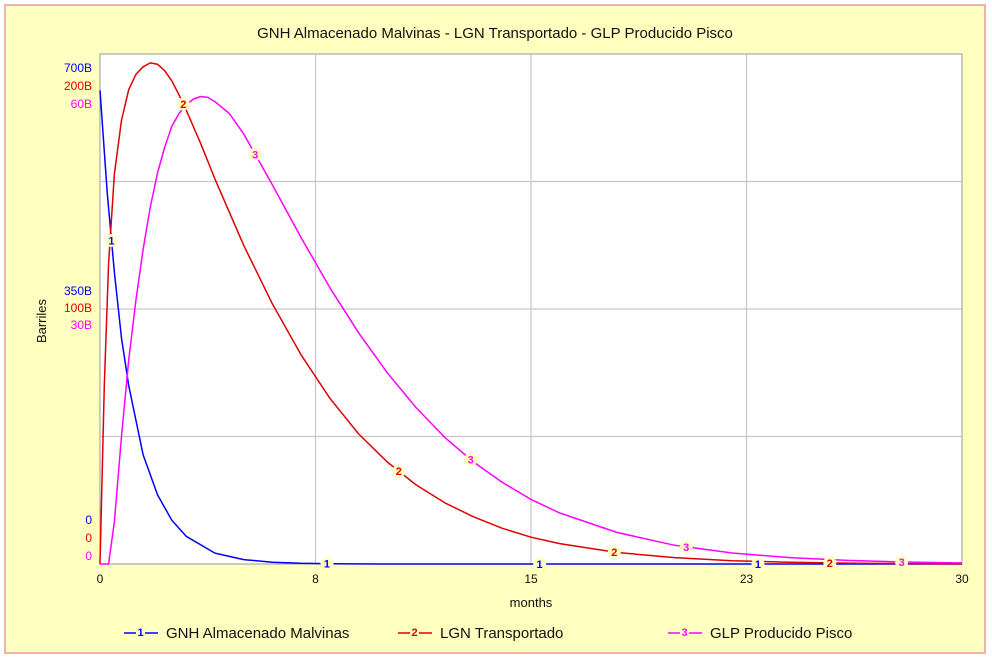  I want to click on y-tick-label: 200B, so click(78, 86).